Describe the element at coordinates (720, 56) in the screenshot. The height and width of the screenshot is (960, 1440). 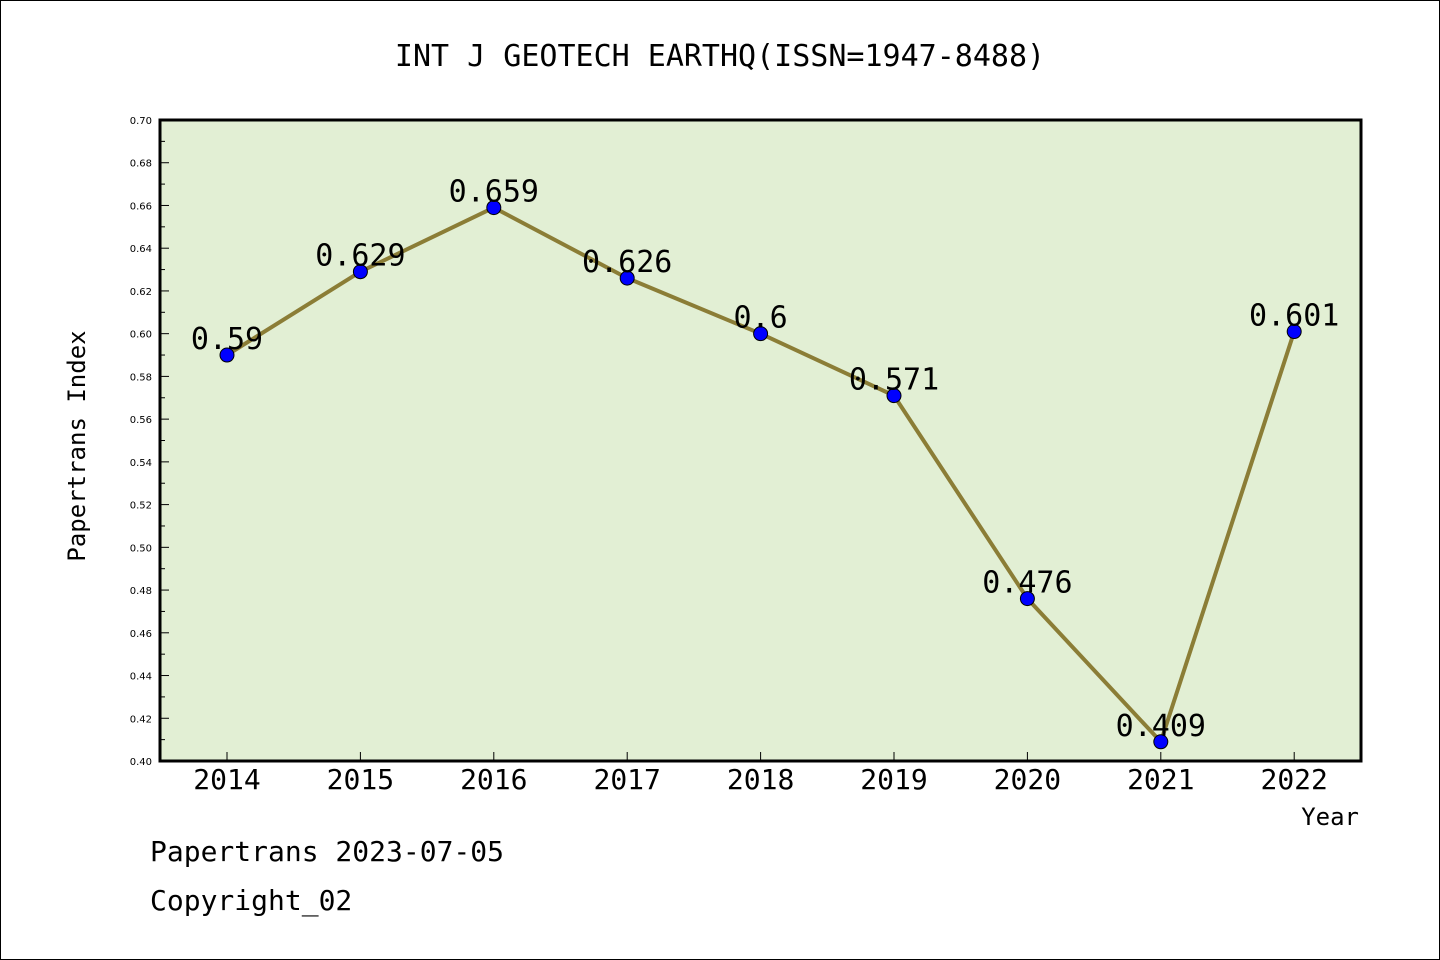
I see `chart-title: INT J GEOTECH EARTHQ(ISSN=1947-8488)` at that location.